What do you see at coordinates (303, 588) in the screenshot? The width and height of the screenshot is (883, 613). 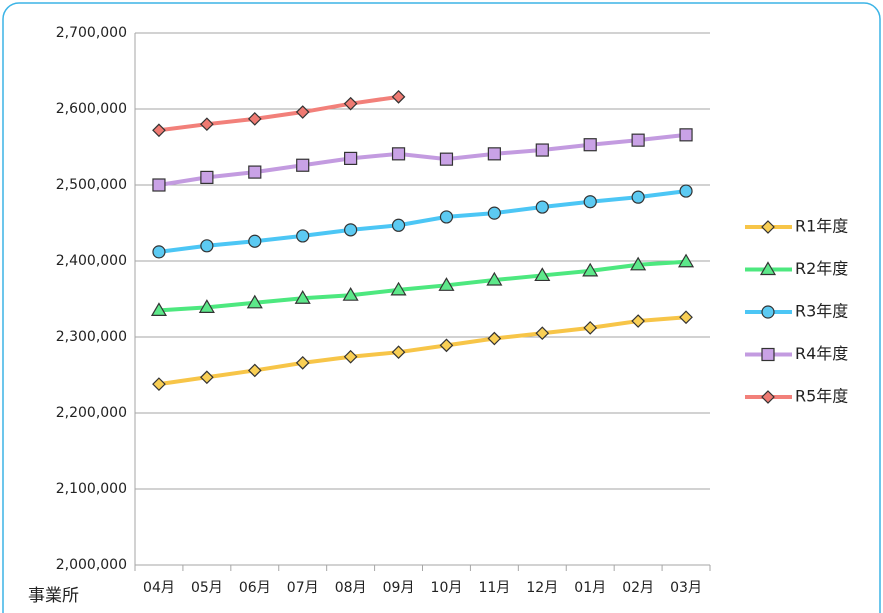 I see `x-tick-label: 07月` at bounding box center [303, 588].